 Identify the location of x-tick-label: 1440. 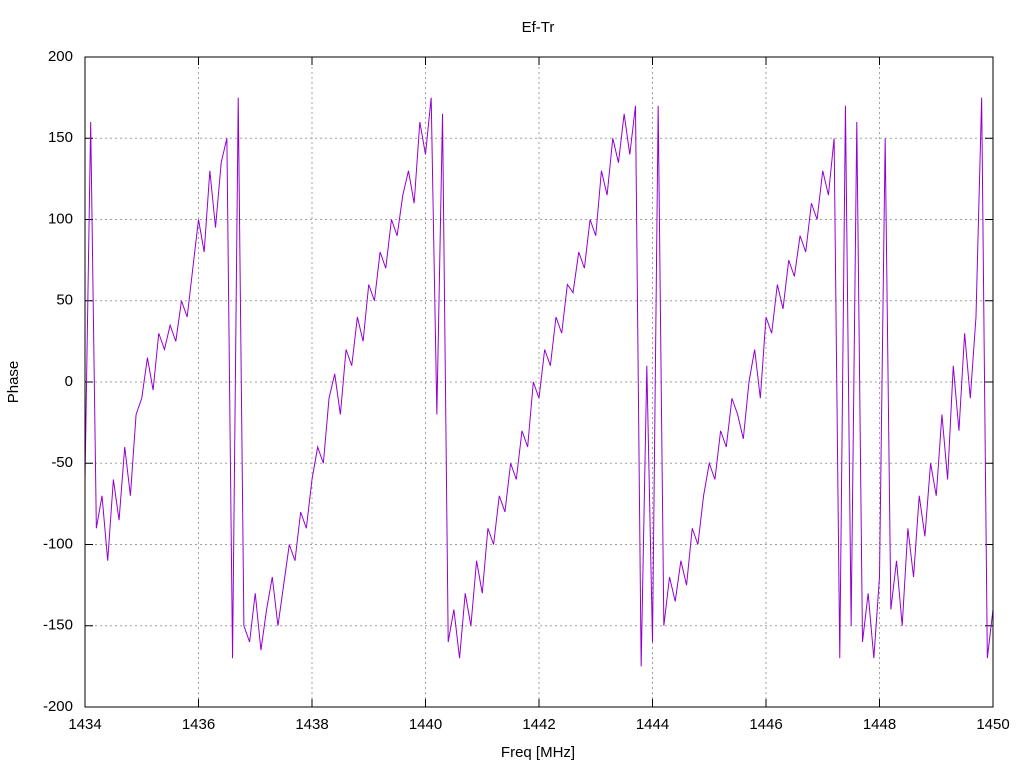
(425, 724).